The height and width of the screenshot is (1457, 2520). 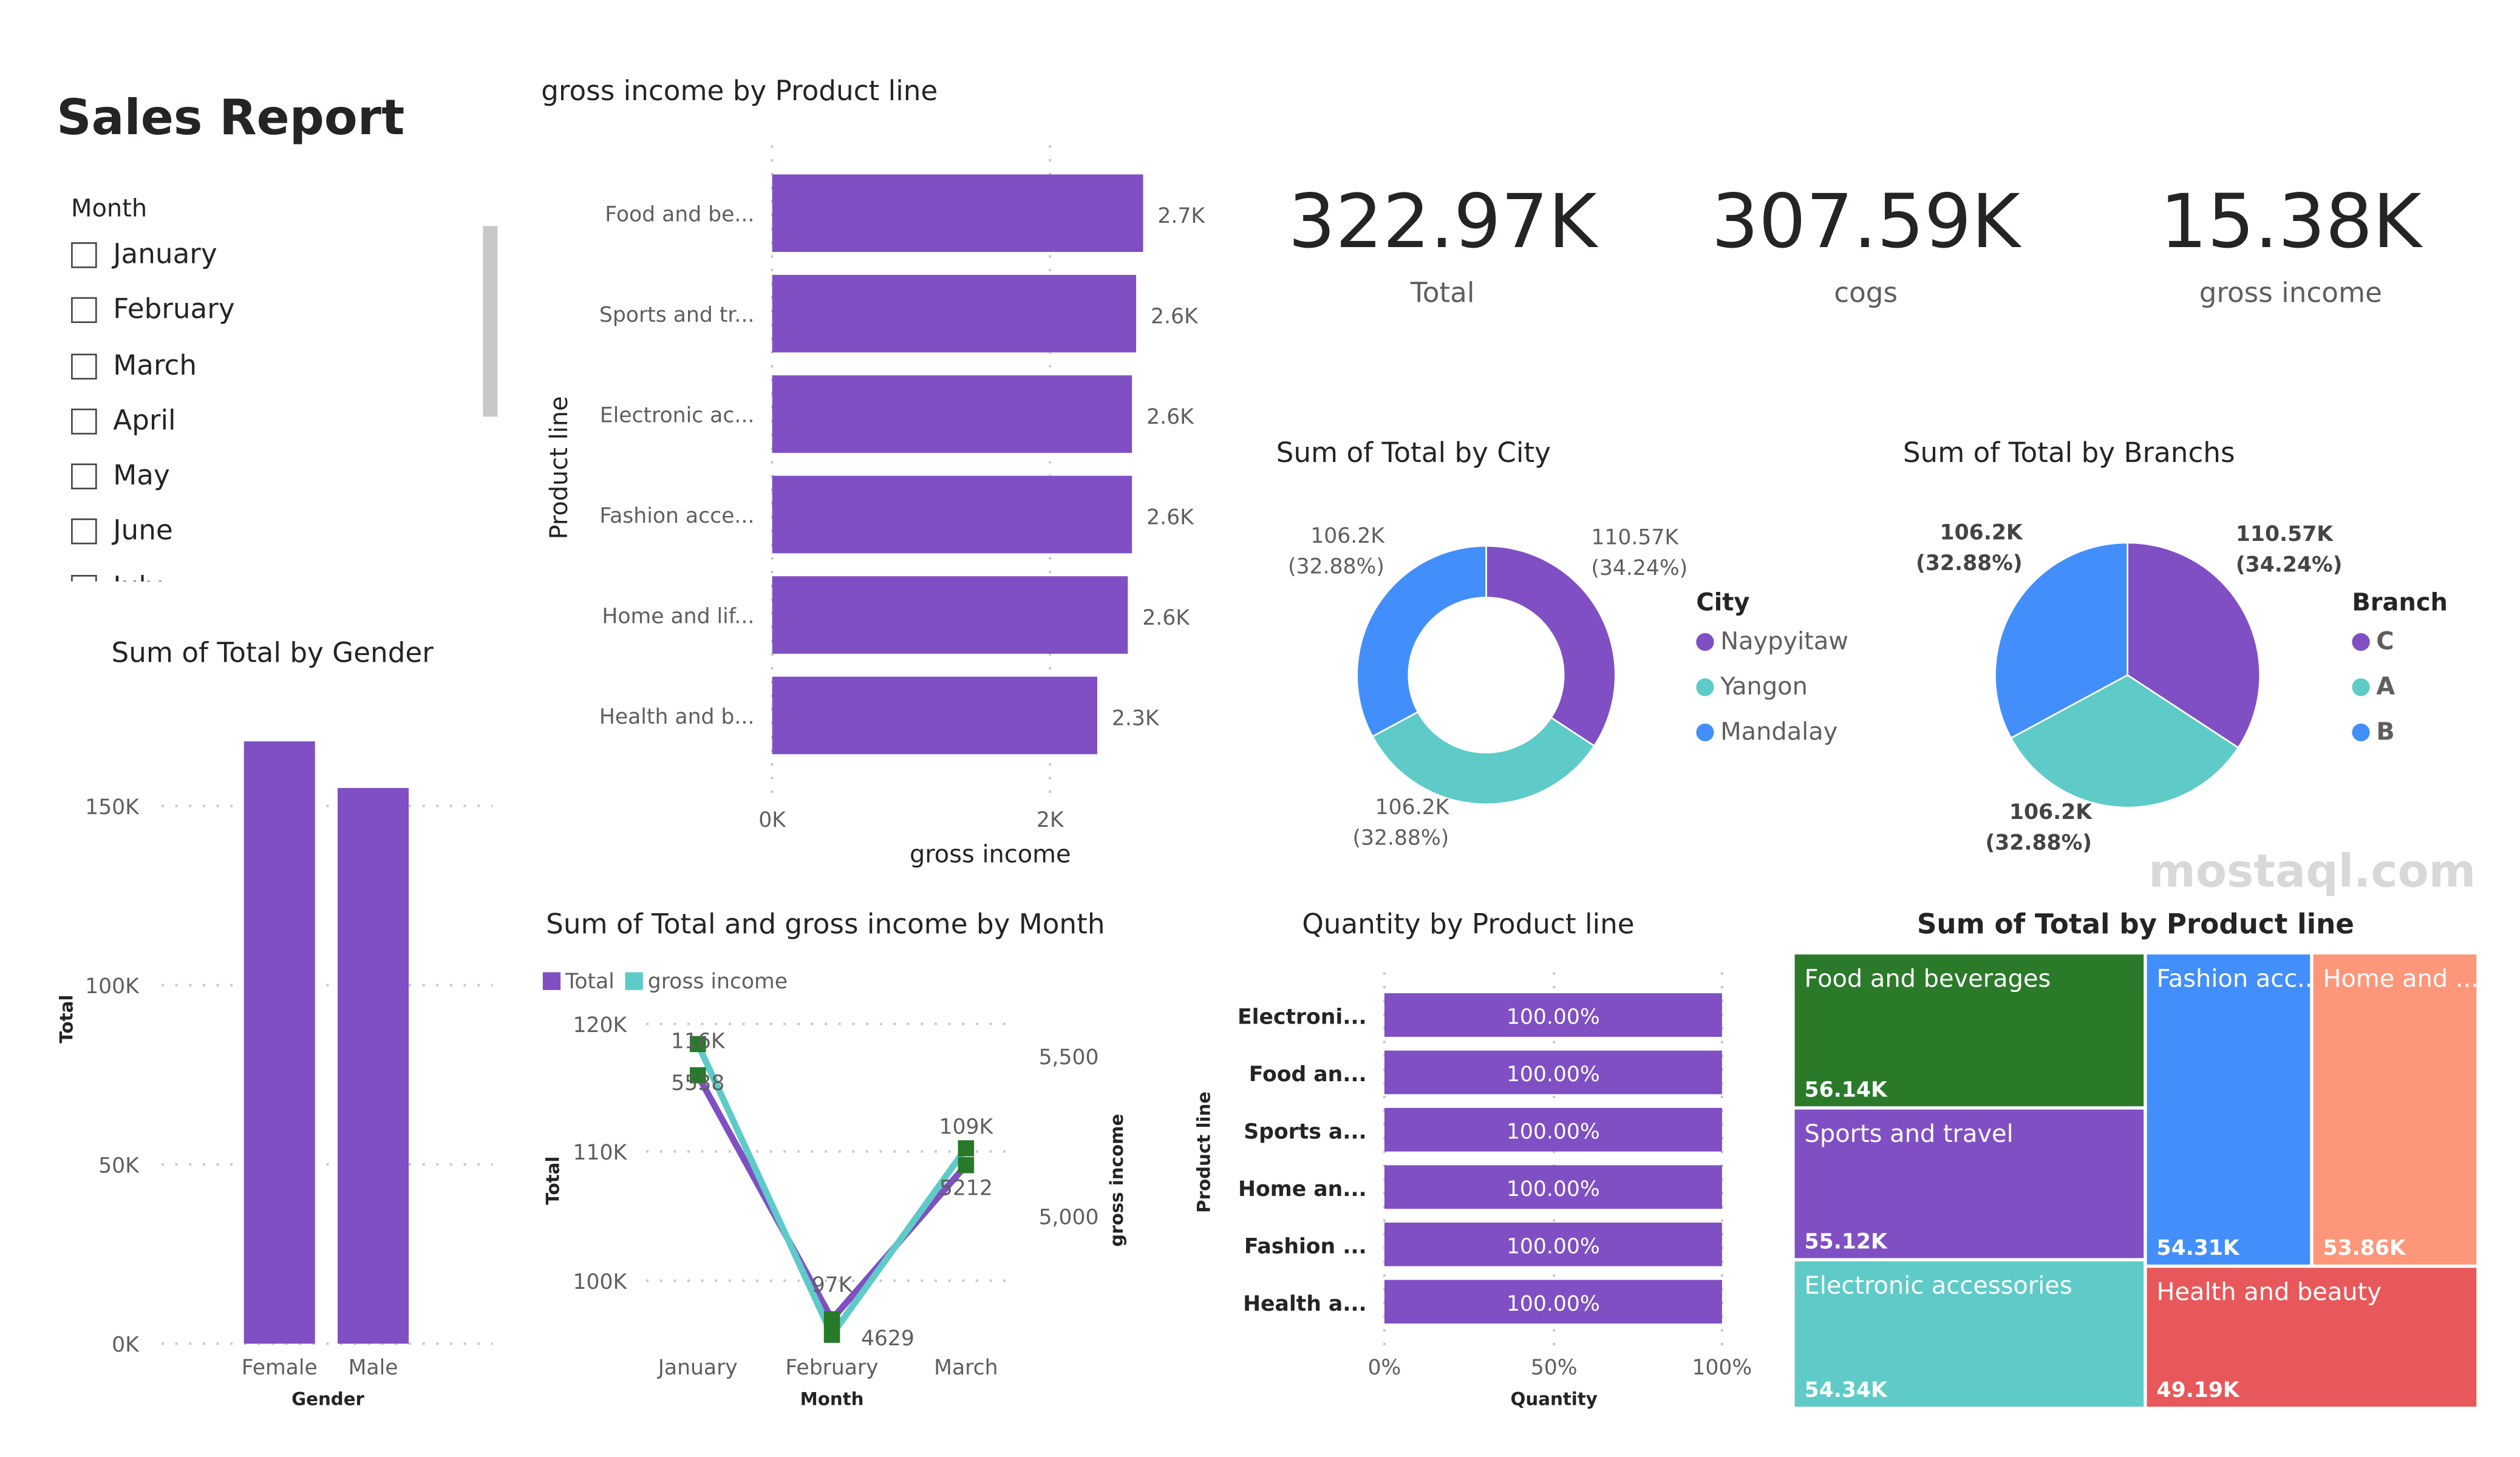 I want to click on legend-dot-icon, so click(x=1705, y=686).